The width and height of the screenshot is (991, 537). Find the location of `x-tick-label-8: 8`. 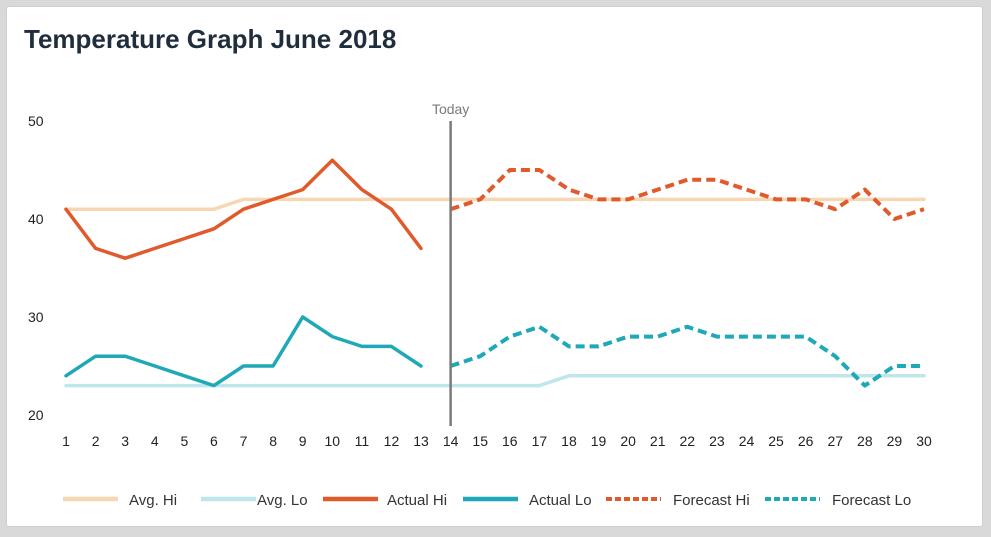

x-tick-label-8: 8 is located at coordinates (273, 441).